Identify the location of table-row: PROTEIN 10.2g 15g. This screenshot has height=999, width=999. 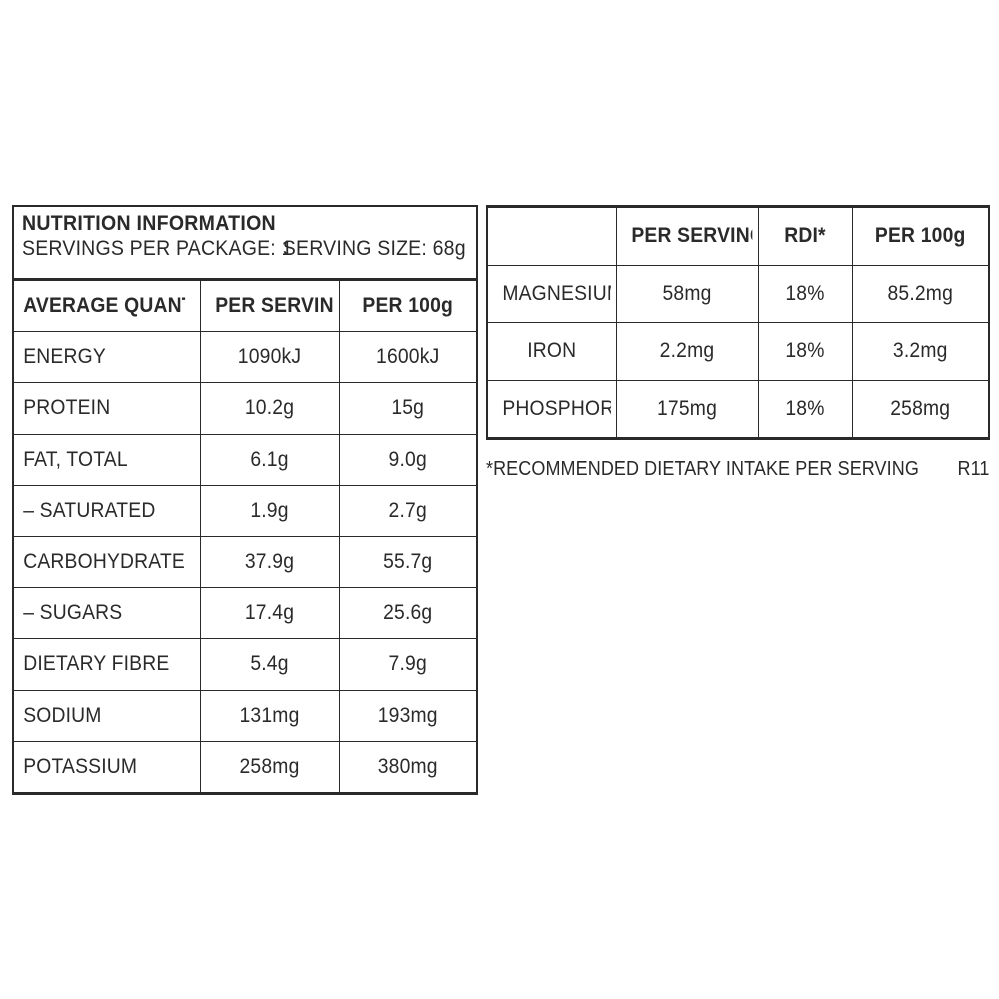
(245, 408).